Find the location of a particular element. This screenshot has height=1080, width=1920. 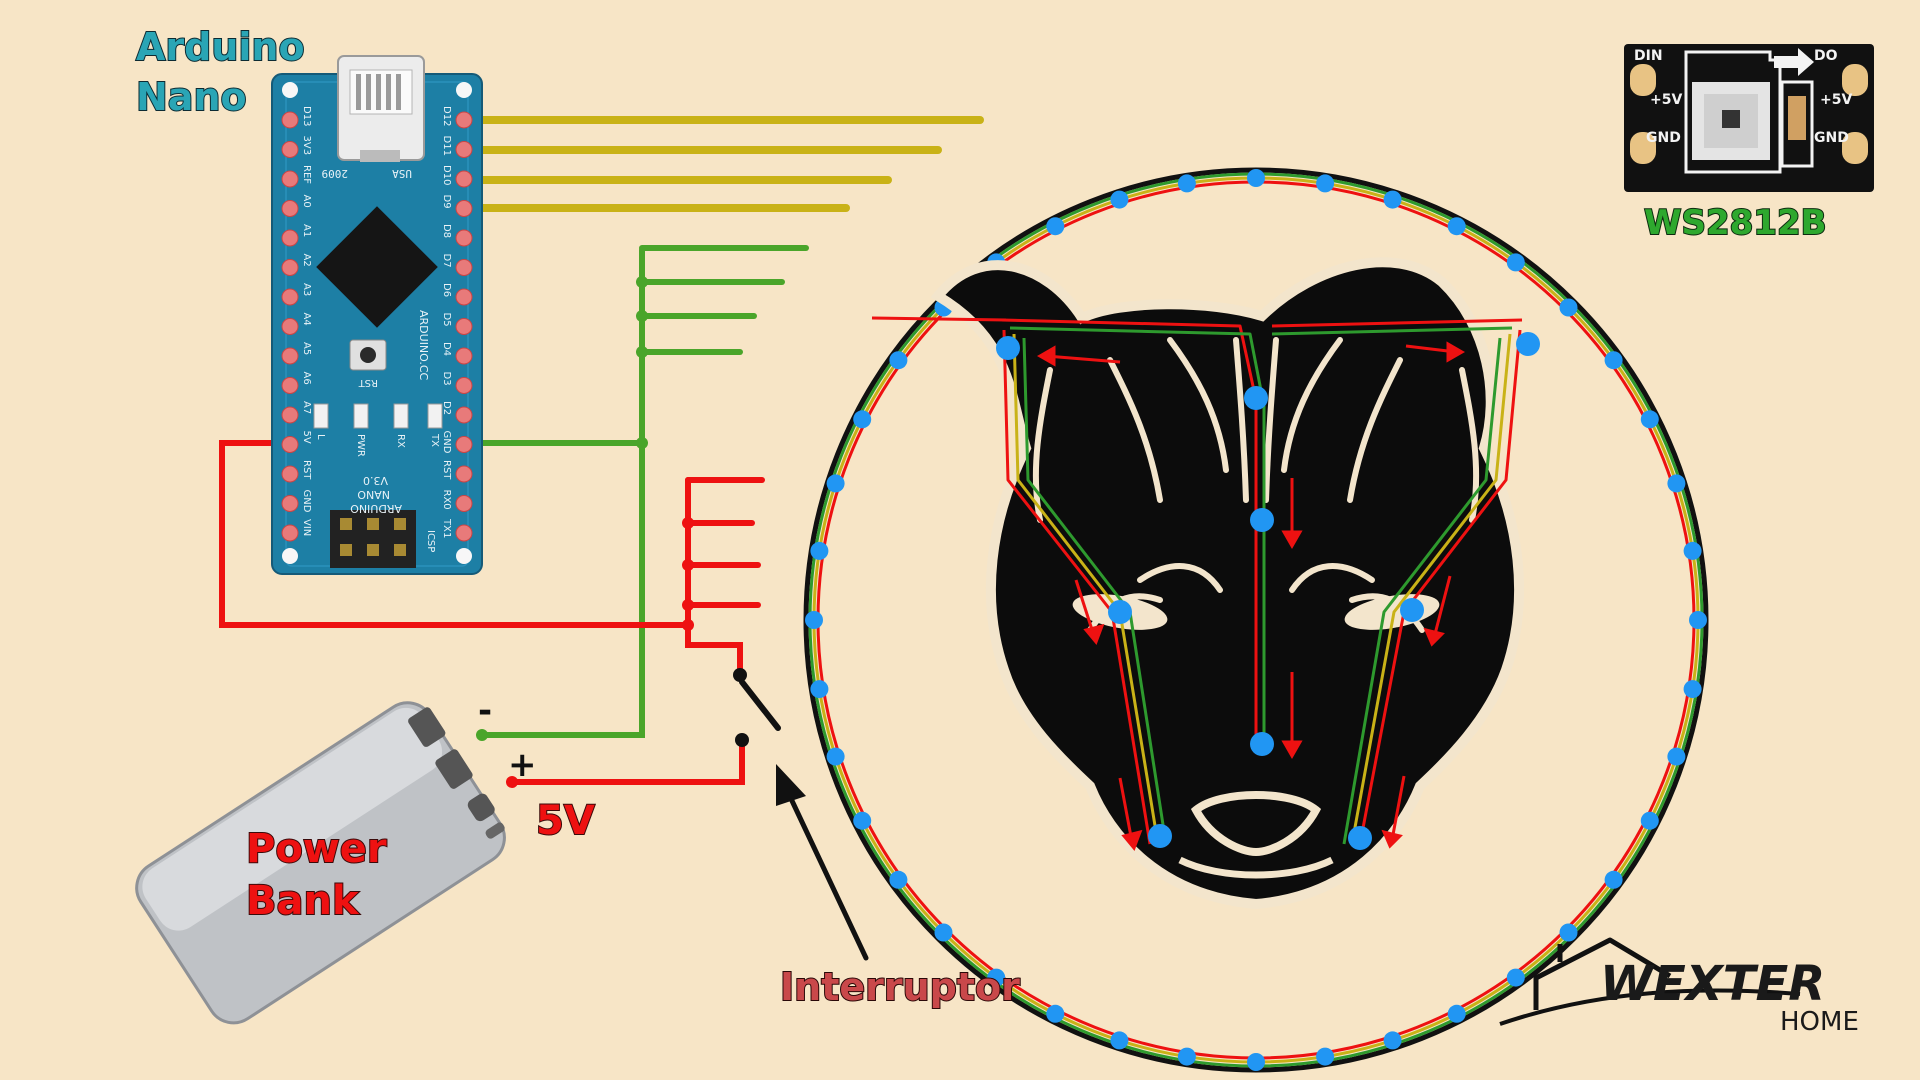

pin-label-left: A6 is located at coordinates (306, 378).